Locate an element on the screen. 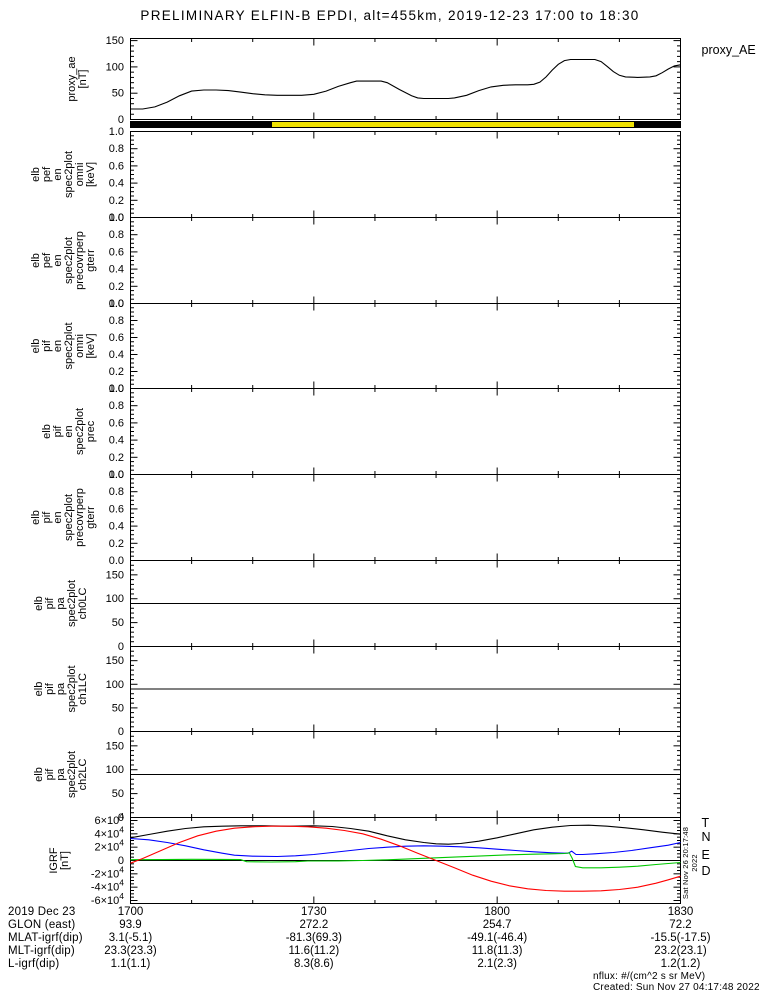 Image resolution: width=775 pixels, height=1000 pixels. footer-value: 23.3(23.3) is located at coordinates (130, 951).